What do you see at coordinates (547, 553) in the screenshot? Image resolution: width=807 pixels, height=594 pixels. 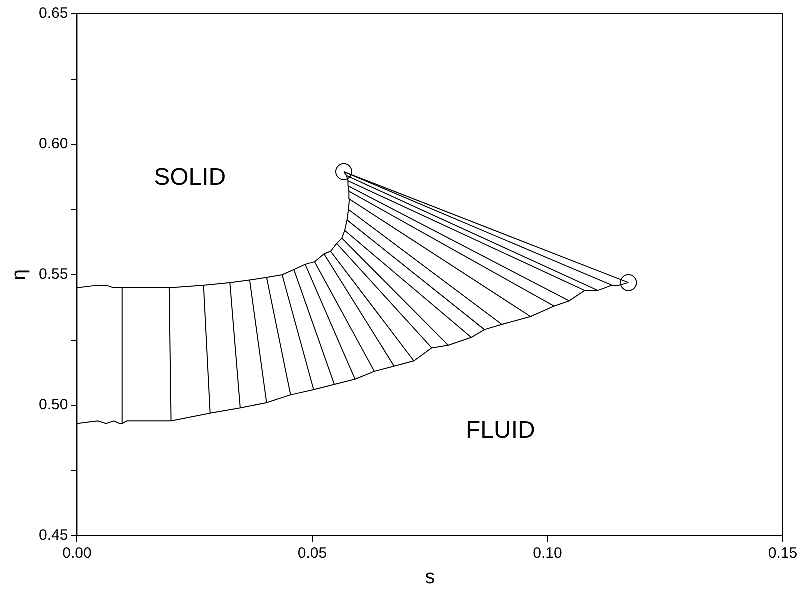 I see `x-tick-label: 0.10` at bounding box center [547, 553].